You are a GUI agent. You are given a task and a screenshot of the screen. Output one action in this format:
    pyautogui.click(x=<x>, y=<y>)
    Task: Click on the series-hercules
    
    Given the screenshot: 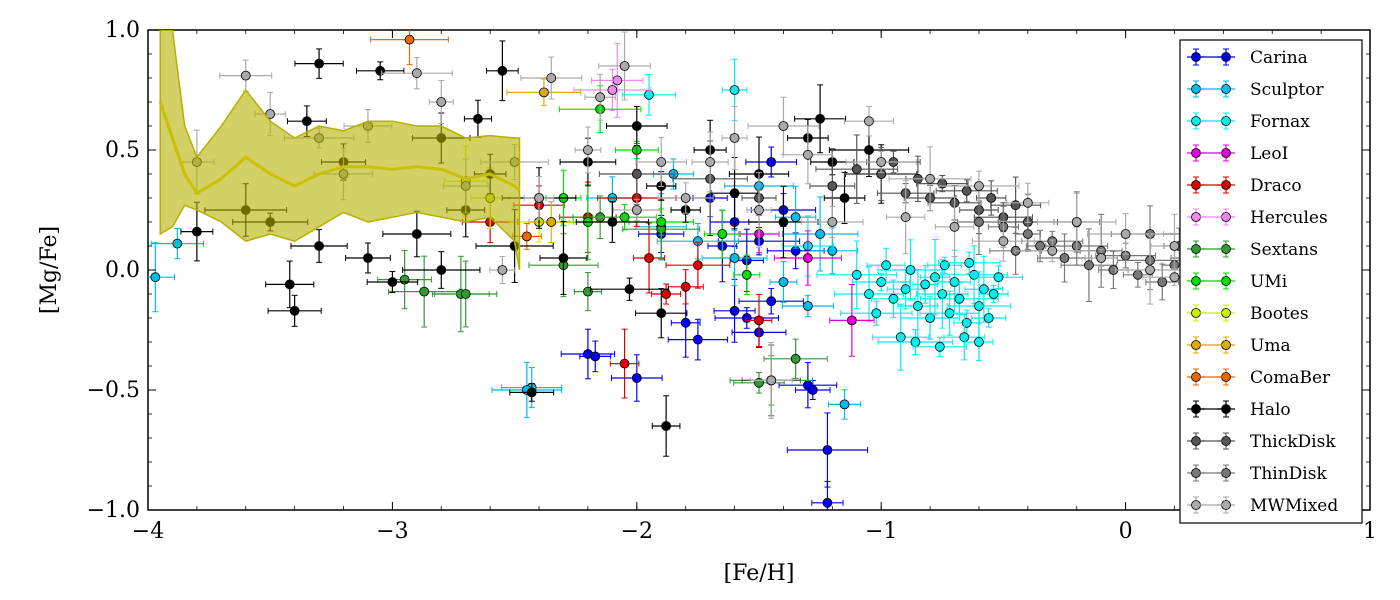 What is the action you would take?
    pyautogui.click(x=612, y=80)
    